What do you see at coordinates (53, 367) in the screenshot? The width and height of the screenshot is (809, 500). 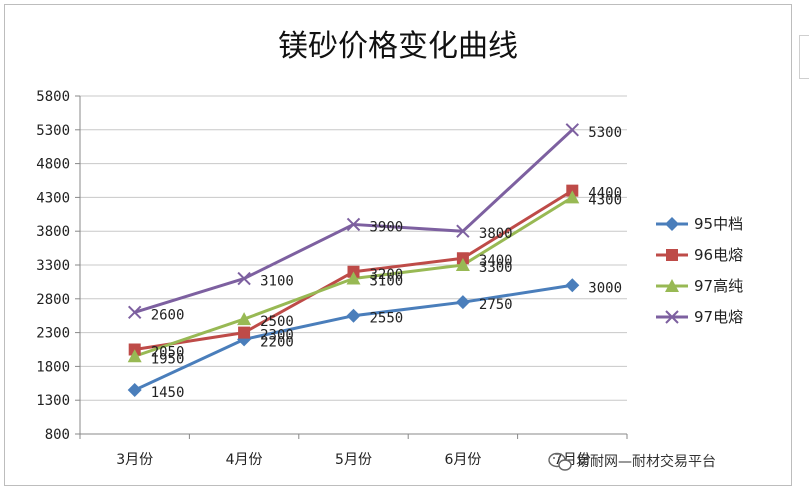 I see `y-tick-label: 1800` at bounding box center [53, 367].